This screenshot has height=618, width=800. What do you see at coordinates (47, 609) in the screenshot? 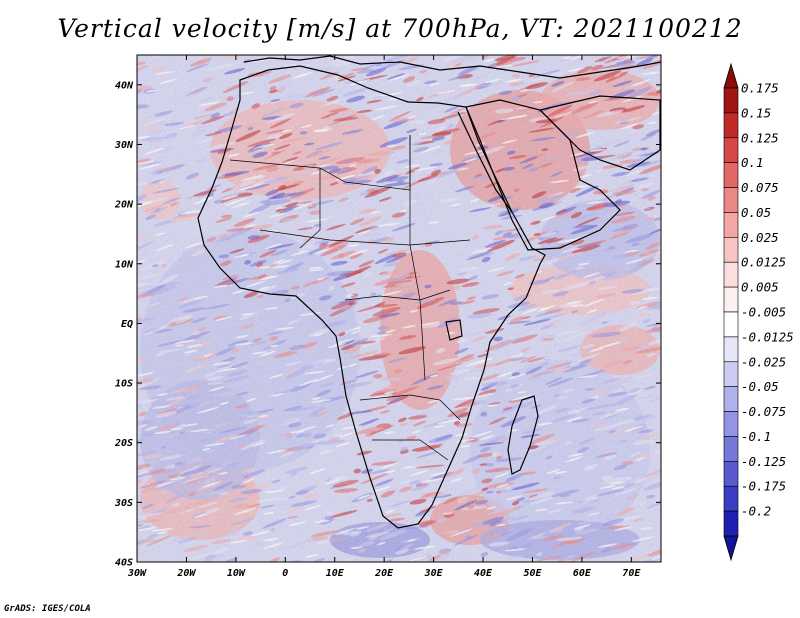
I see `grads-credit: GrADS: IGES/COLA` at bounding box center [47, 609].